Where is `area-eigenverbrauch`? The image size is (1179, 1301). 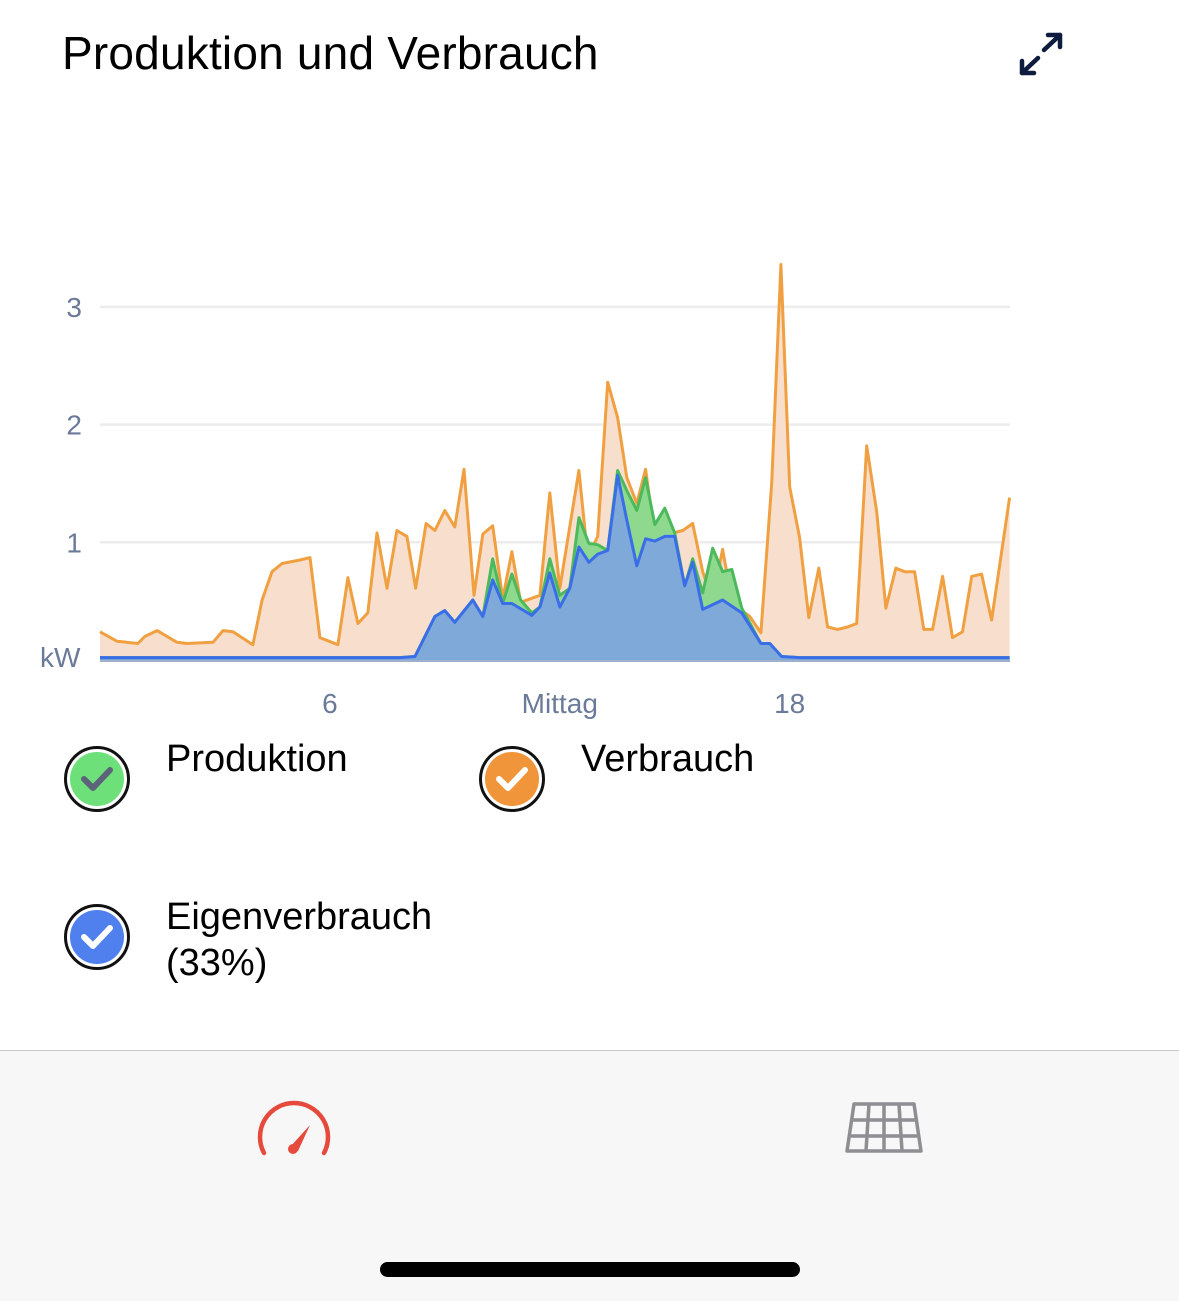 area-eigenverbrauch is located at coordinates (555, 567).